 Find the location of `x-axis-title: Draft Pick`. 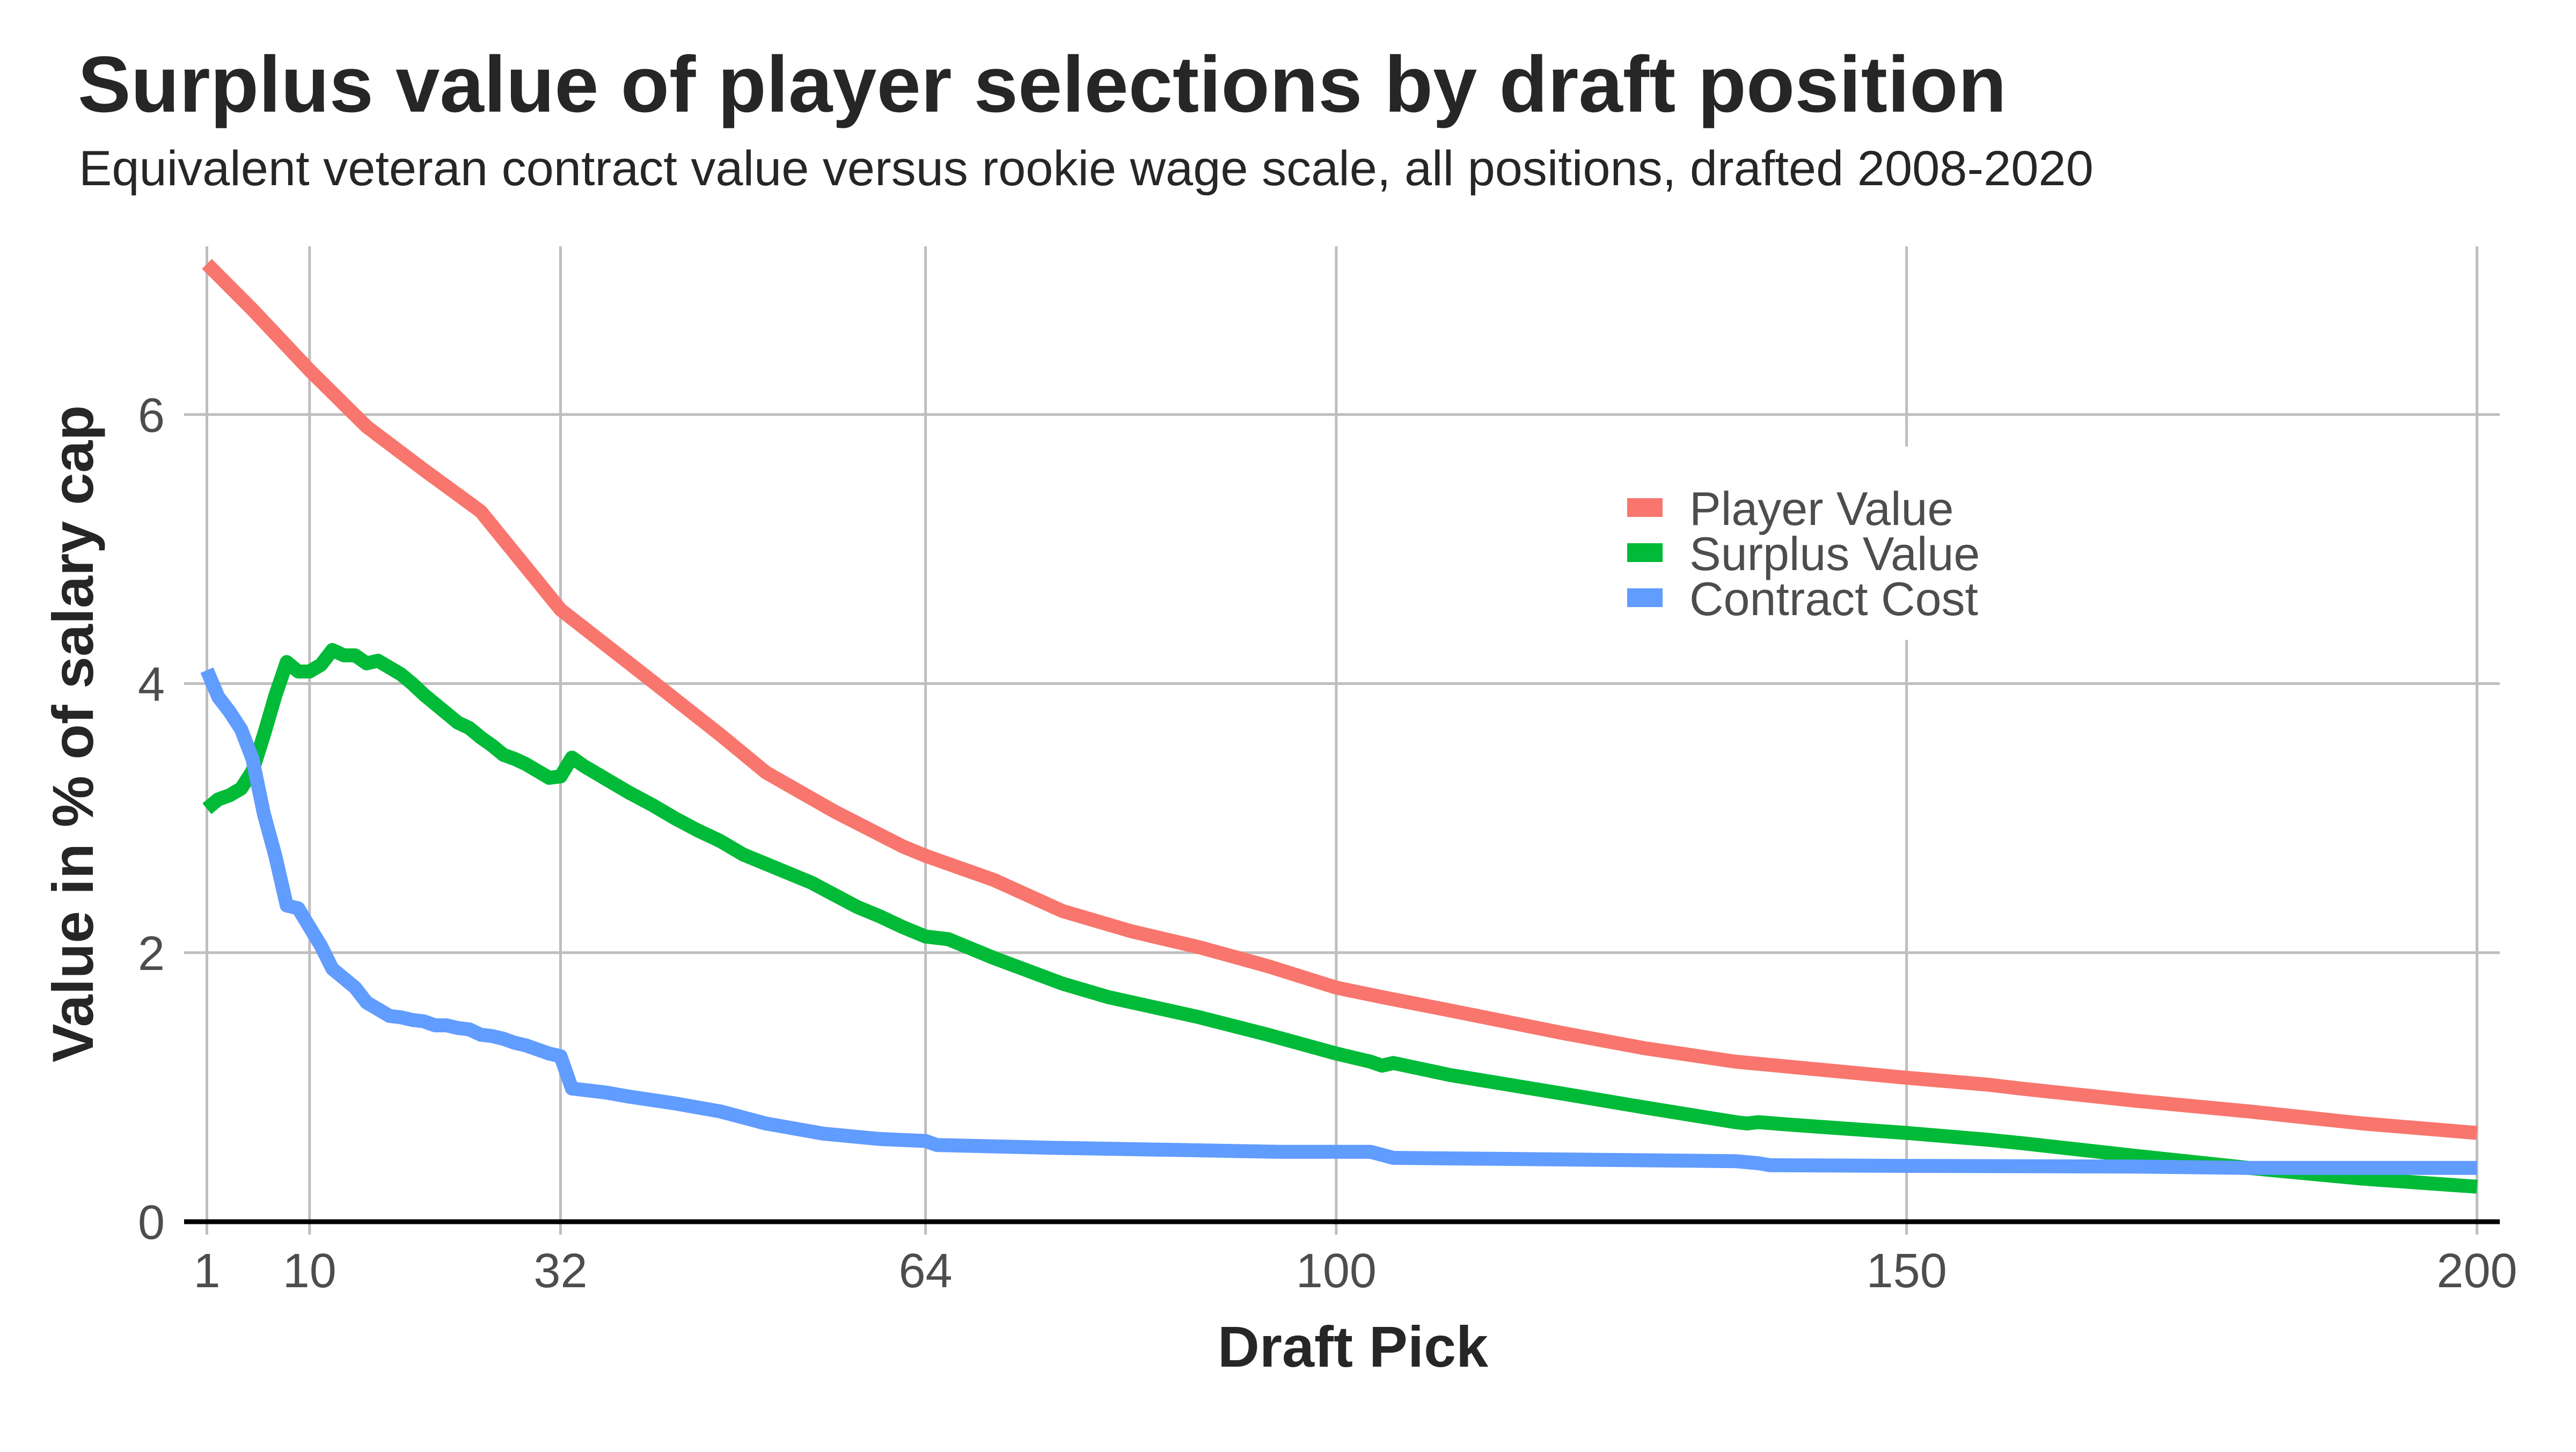

x-axis-title: Draft Pick is located at coordinates (1353, 1346).